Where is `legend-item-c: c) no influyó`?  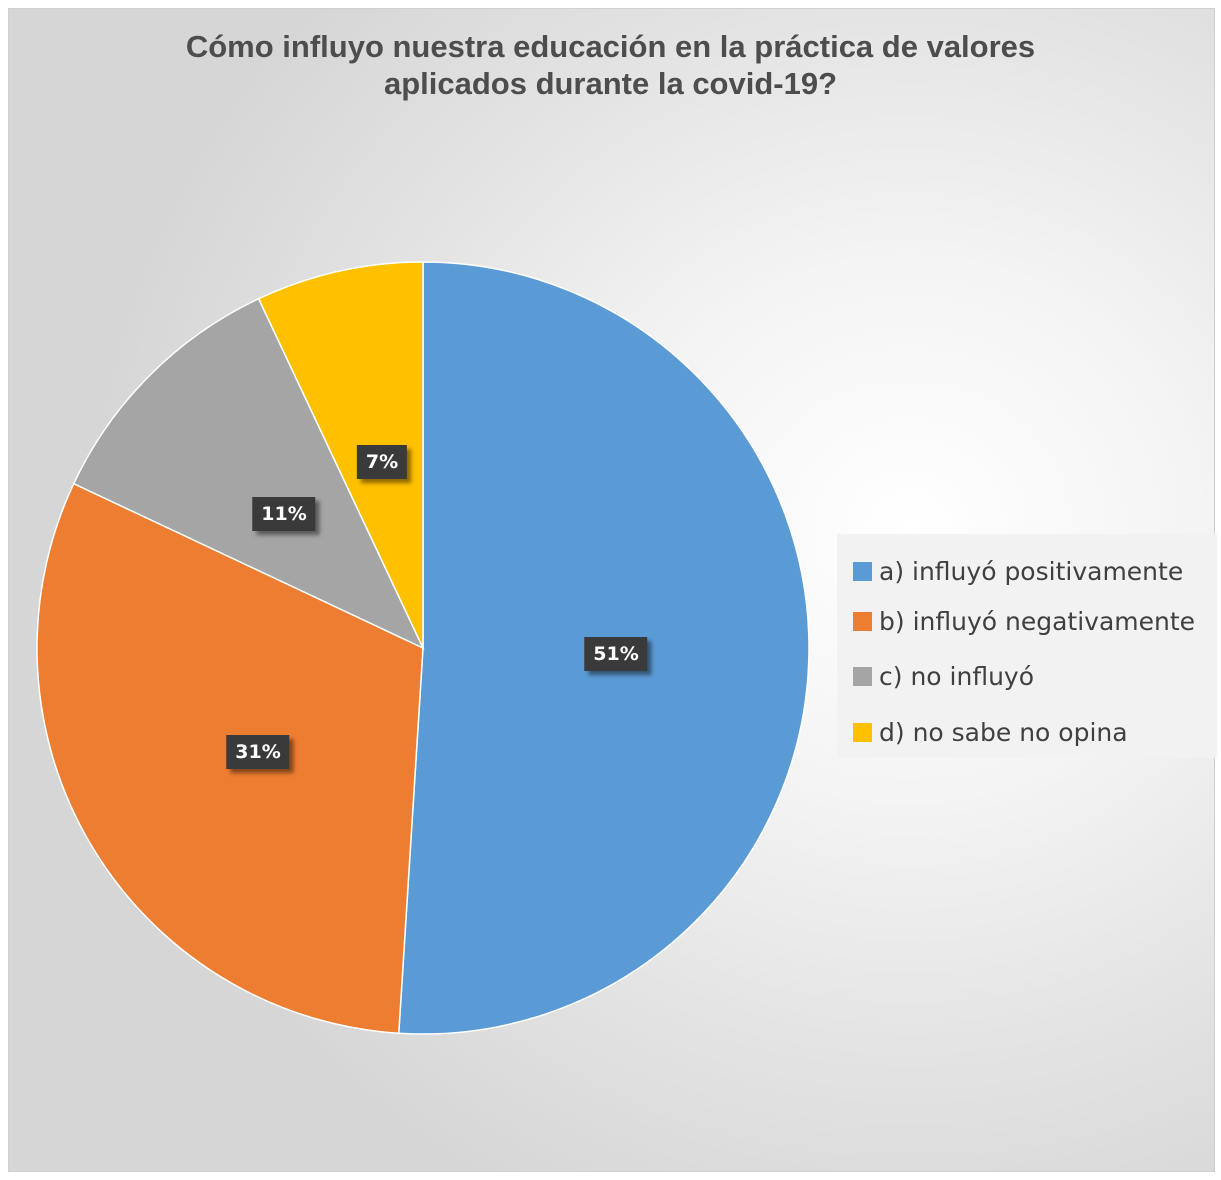 legend-item-c: c) no influyó is located at coordinates (943, 676).